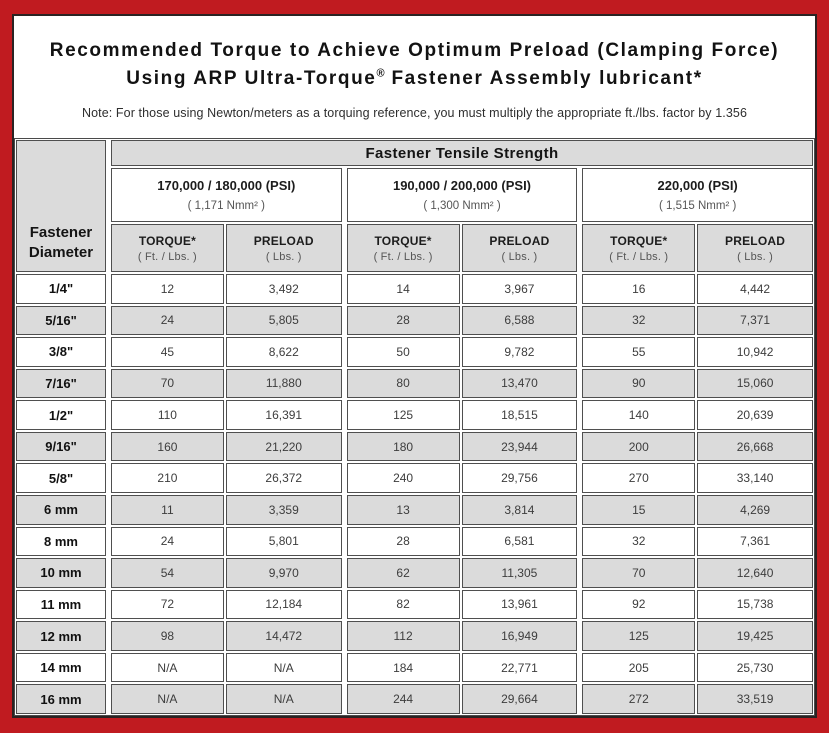 This screenshot has height=733, width=829. I want to click on torque-cell: 240, so click(403, 478).